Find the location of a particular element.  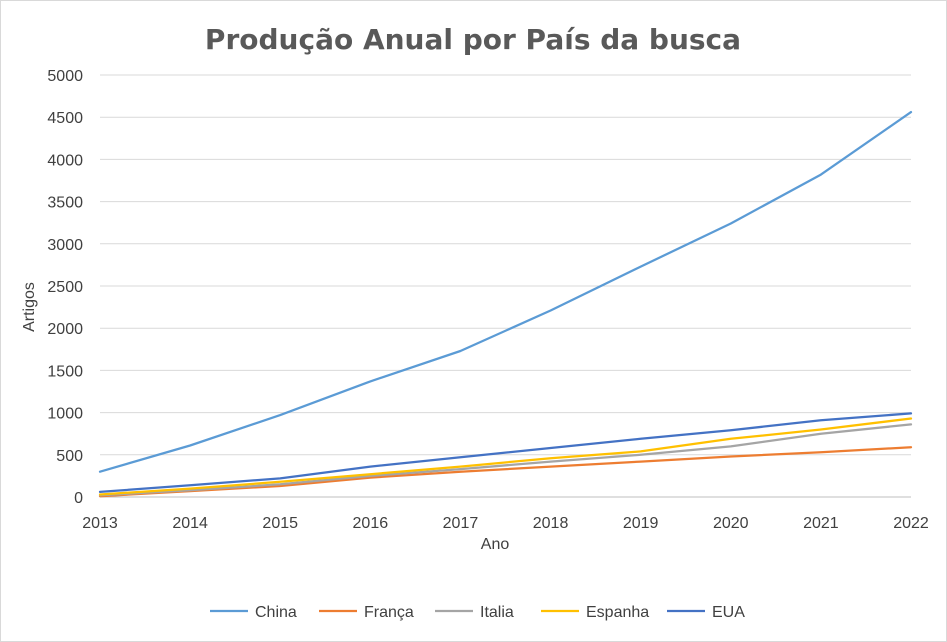

series-line-espanha is located at coordinates (505, 456).